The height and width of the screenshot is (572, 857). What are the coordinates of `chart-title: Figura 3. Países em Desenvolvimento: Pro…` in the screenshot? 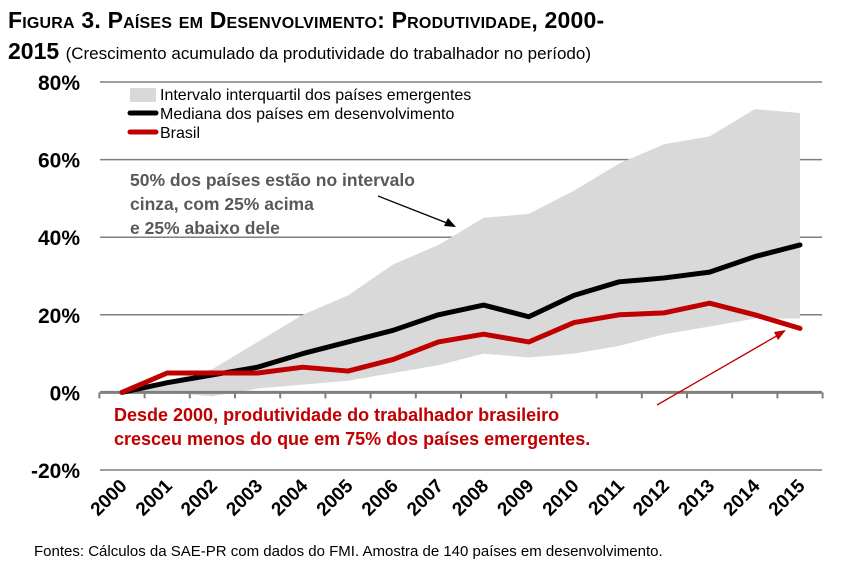 It's located at (430, 20).